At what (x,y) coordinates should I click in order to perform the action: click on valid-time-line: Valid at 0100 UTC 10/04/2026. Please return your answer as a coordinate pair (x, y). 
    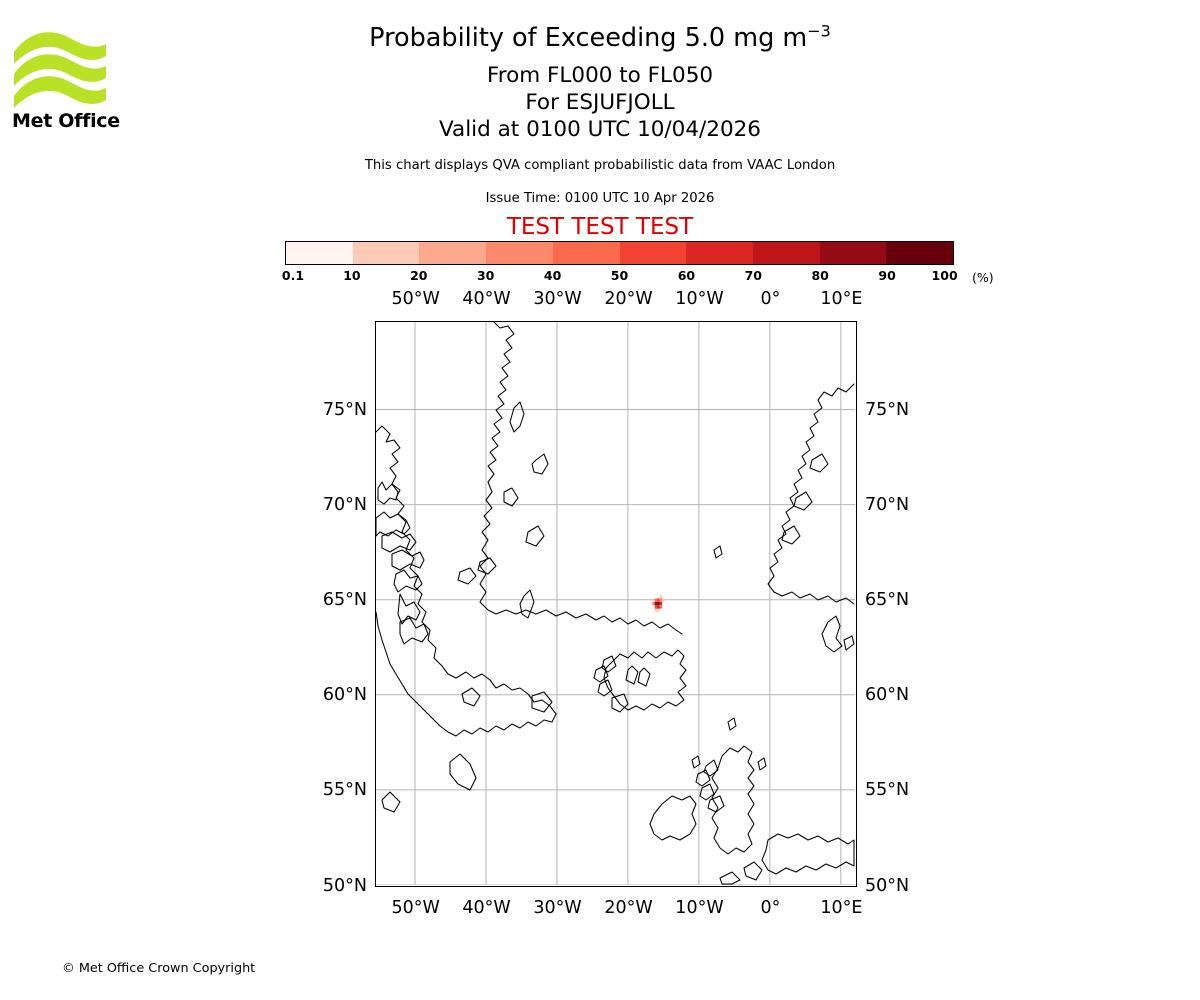
    Looking at the image, I should click on (599, 129).